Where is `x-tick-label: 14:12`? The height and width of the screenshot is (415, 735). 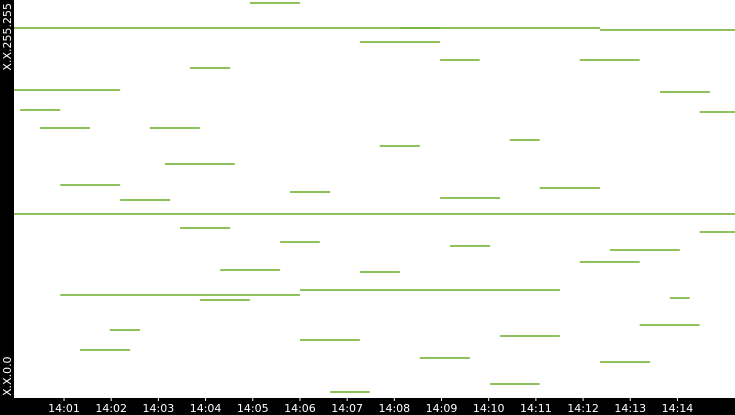
x-tick-label: 14:12 is located at coordinates (583, 408).